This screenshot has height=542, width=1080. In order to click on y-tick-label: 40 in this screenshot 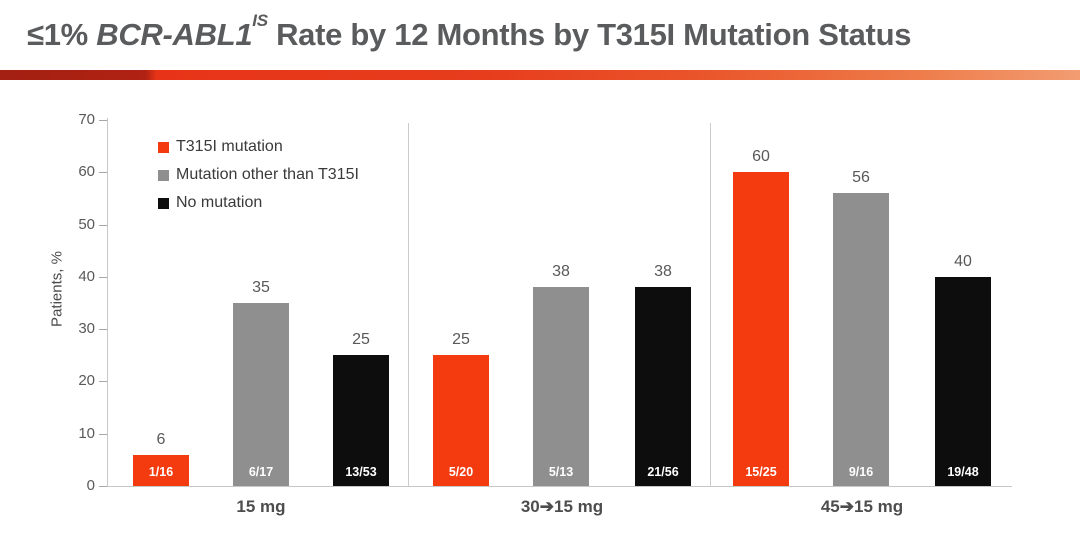, I will do `click(86, 276)`.